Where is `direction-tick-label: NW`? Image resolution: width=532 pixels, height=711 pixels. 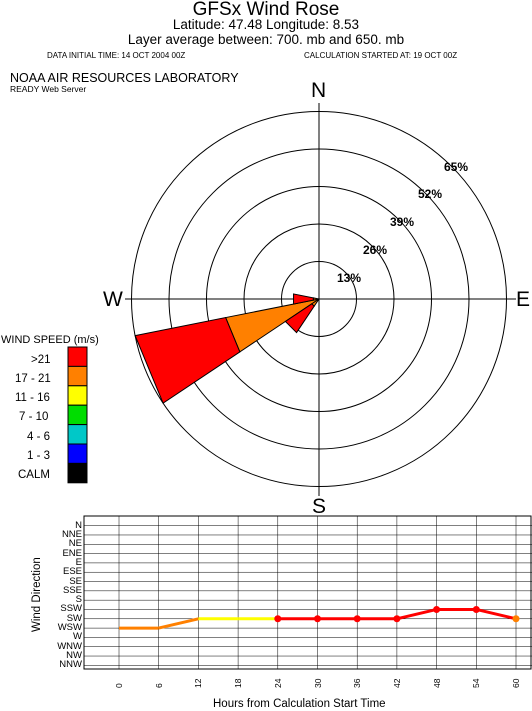 direction-tick-label: NW is located at coordinates (74, 656).